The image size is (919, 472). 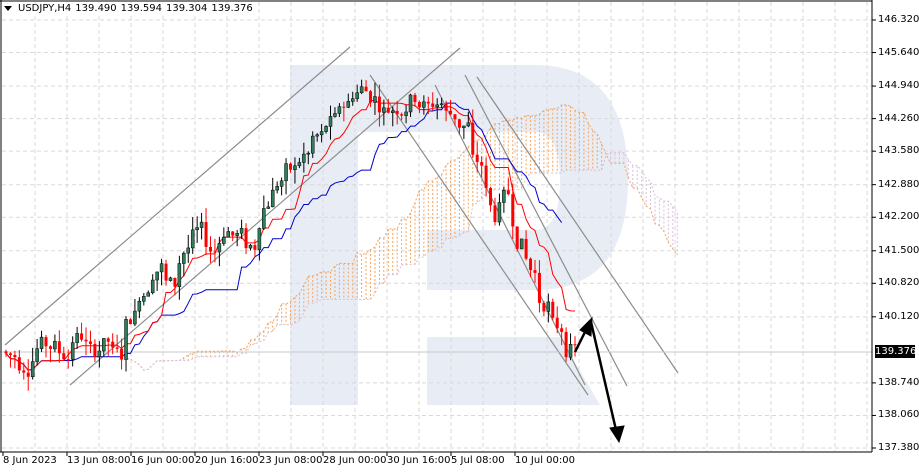 What do you see at coordinates (45, 8) in the screenshot?
I see `symbol-timeframe: USDJPY,H4` at bounding box center [45, 8].